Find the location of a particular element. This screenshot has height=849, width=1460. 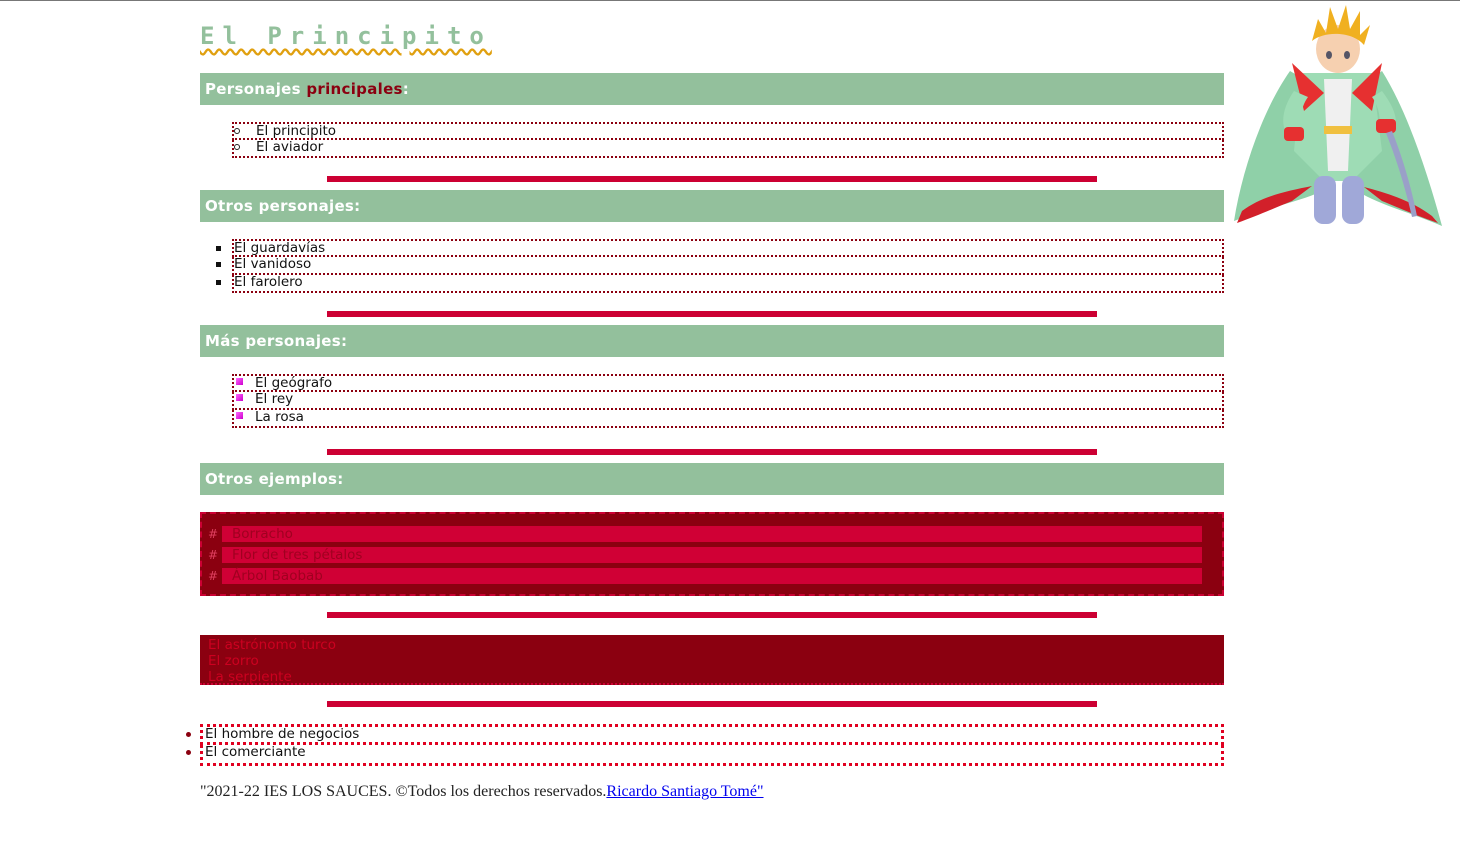

list-item: El rey is located at coordinates (728, 401).